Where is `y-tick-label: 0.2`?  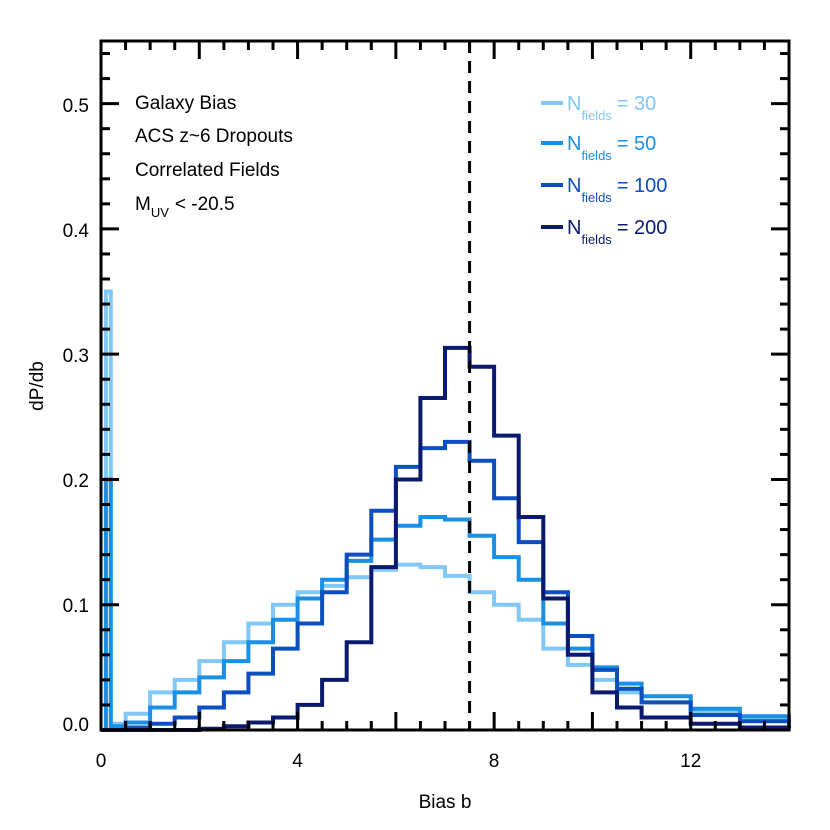 y-tick-label: 0.2 is located at coordinates (76, 481).